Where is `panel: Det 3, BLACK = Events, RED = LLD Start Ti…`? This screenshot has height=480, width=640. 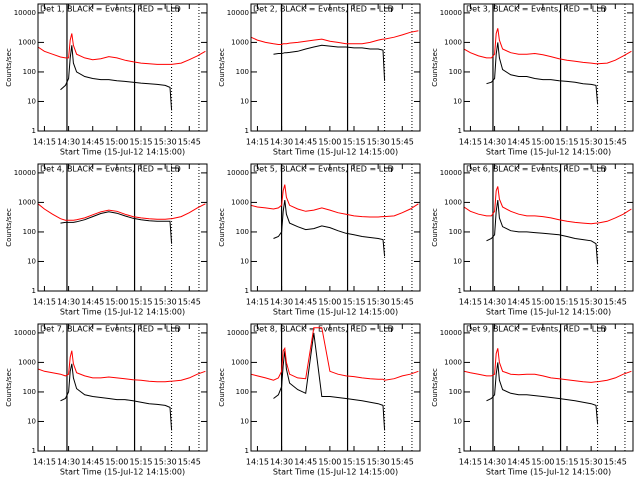
panel: Det 3, BLACK = Events, RED = LLD Start Ti… is located at coordinates (532, 80).